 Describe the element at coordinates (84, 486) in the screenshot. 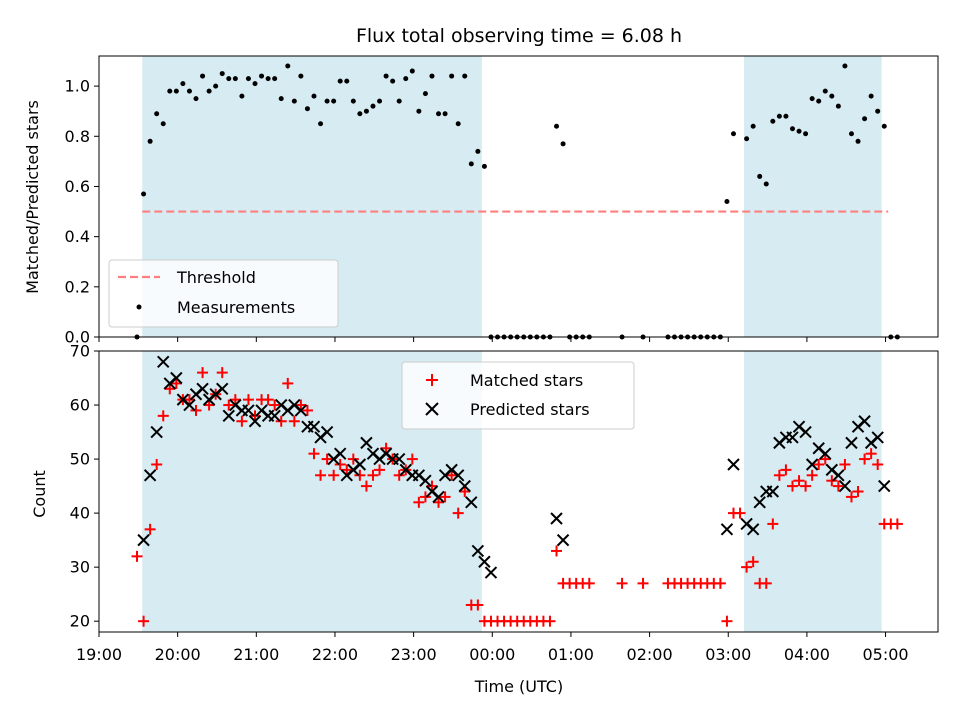

I see `count-y-ticks: 20 30 40 50 60 70` at that location.